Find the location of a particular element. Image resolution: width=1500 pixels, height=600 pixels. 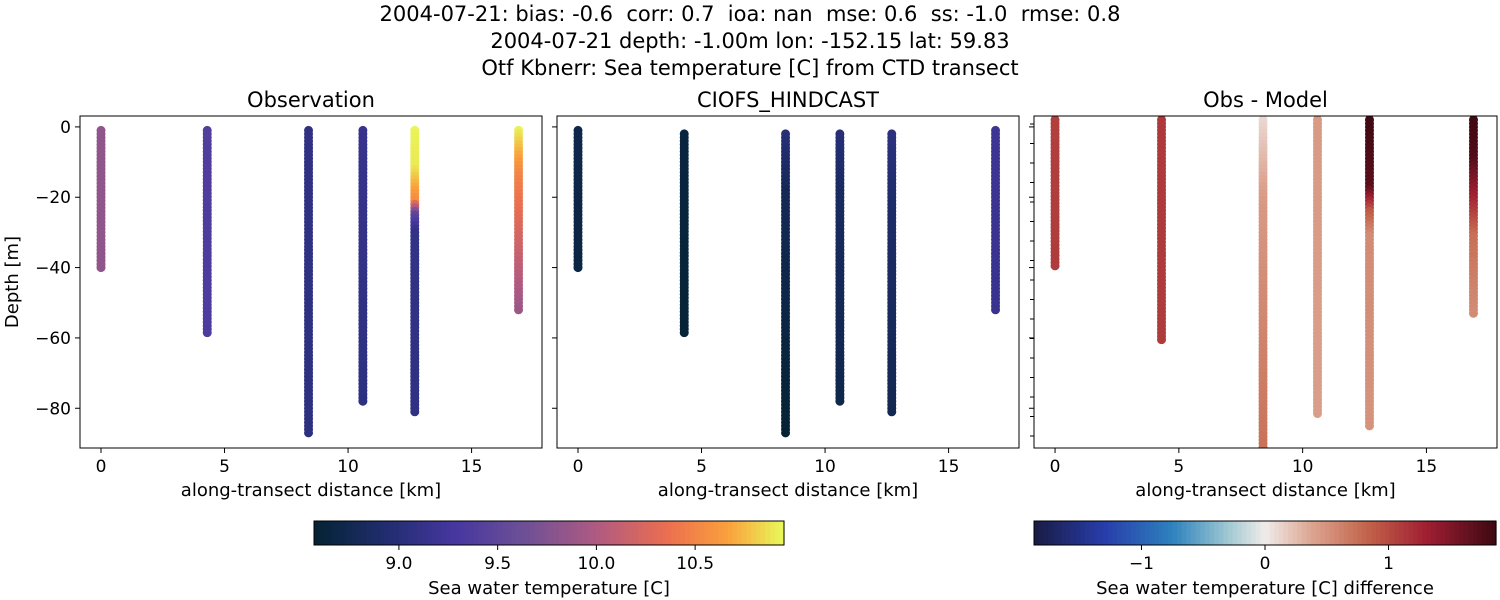

colorbar-tick-label: 10.0 is located at coordinates (596, 564).